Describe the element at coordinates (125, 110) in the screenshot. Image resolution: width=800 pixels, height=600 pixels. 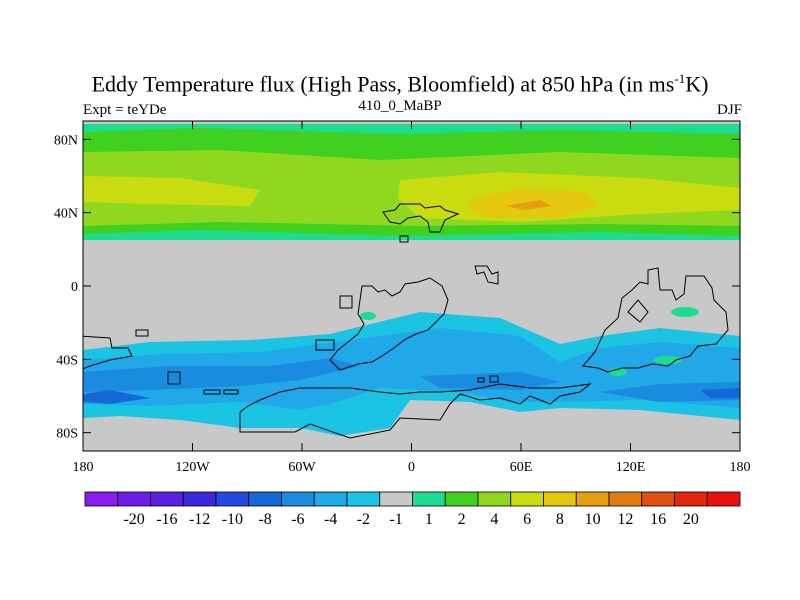
I see `experiment-label: Expt = teYDe` at that location.